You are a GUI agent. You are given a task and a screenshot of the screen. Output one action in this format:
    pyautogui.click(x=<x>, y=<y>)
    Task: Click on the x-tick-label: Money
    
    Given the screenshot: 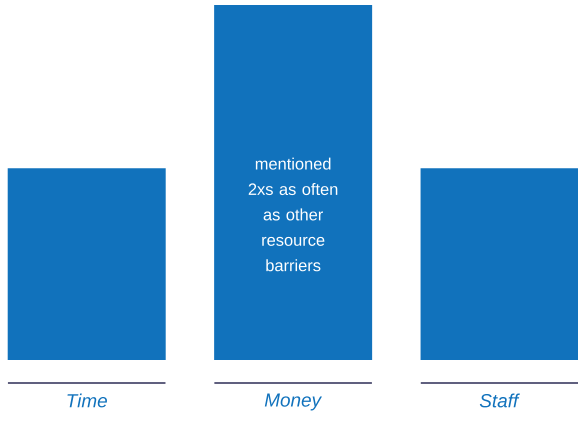 What is the action you would take?
    pyautogui.click(x=293, y=402)
    